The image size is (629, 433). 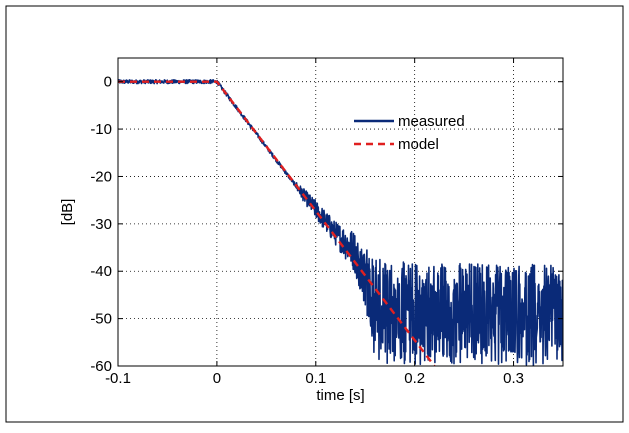 I want to click on y-tick-label: -40, so click(x=101, y=271).